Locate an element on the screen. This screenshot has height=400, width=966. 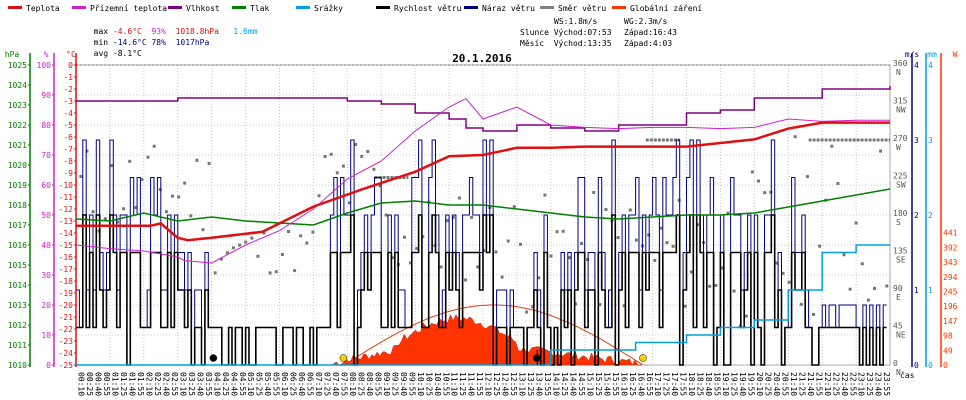
max-humidity: 93% is located at coordinates (158, 31).